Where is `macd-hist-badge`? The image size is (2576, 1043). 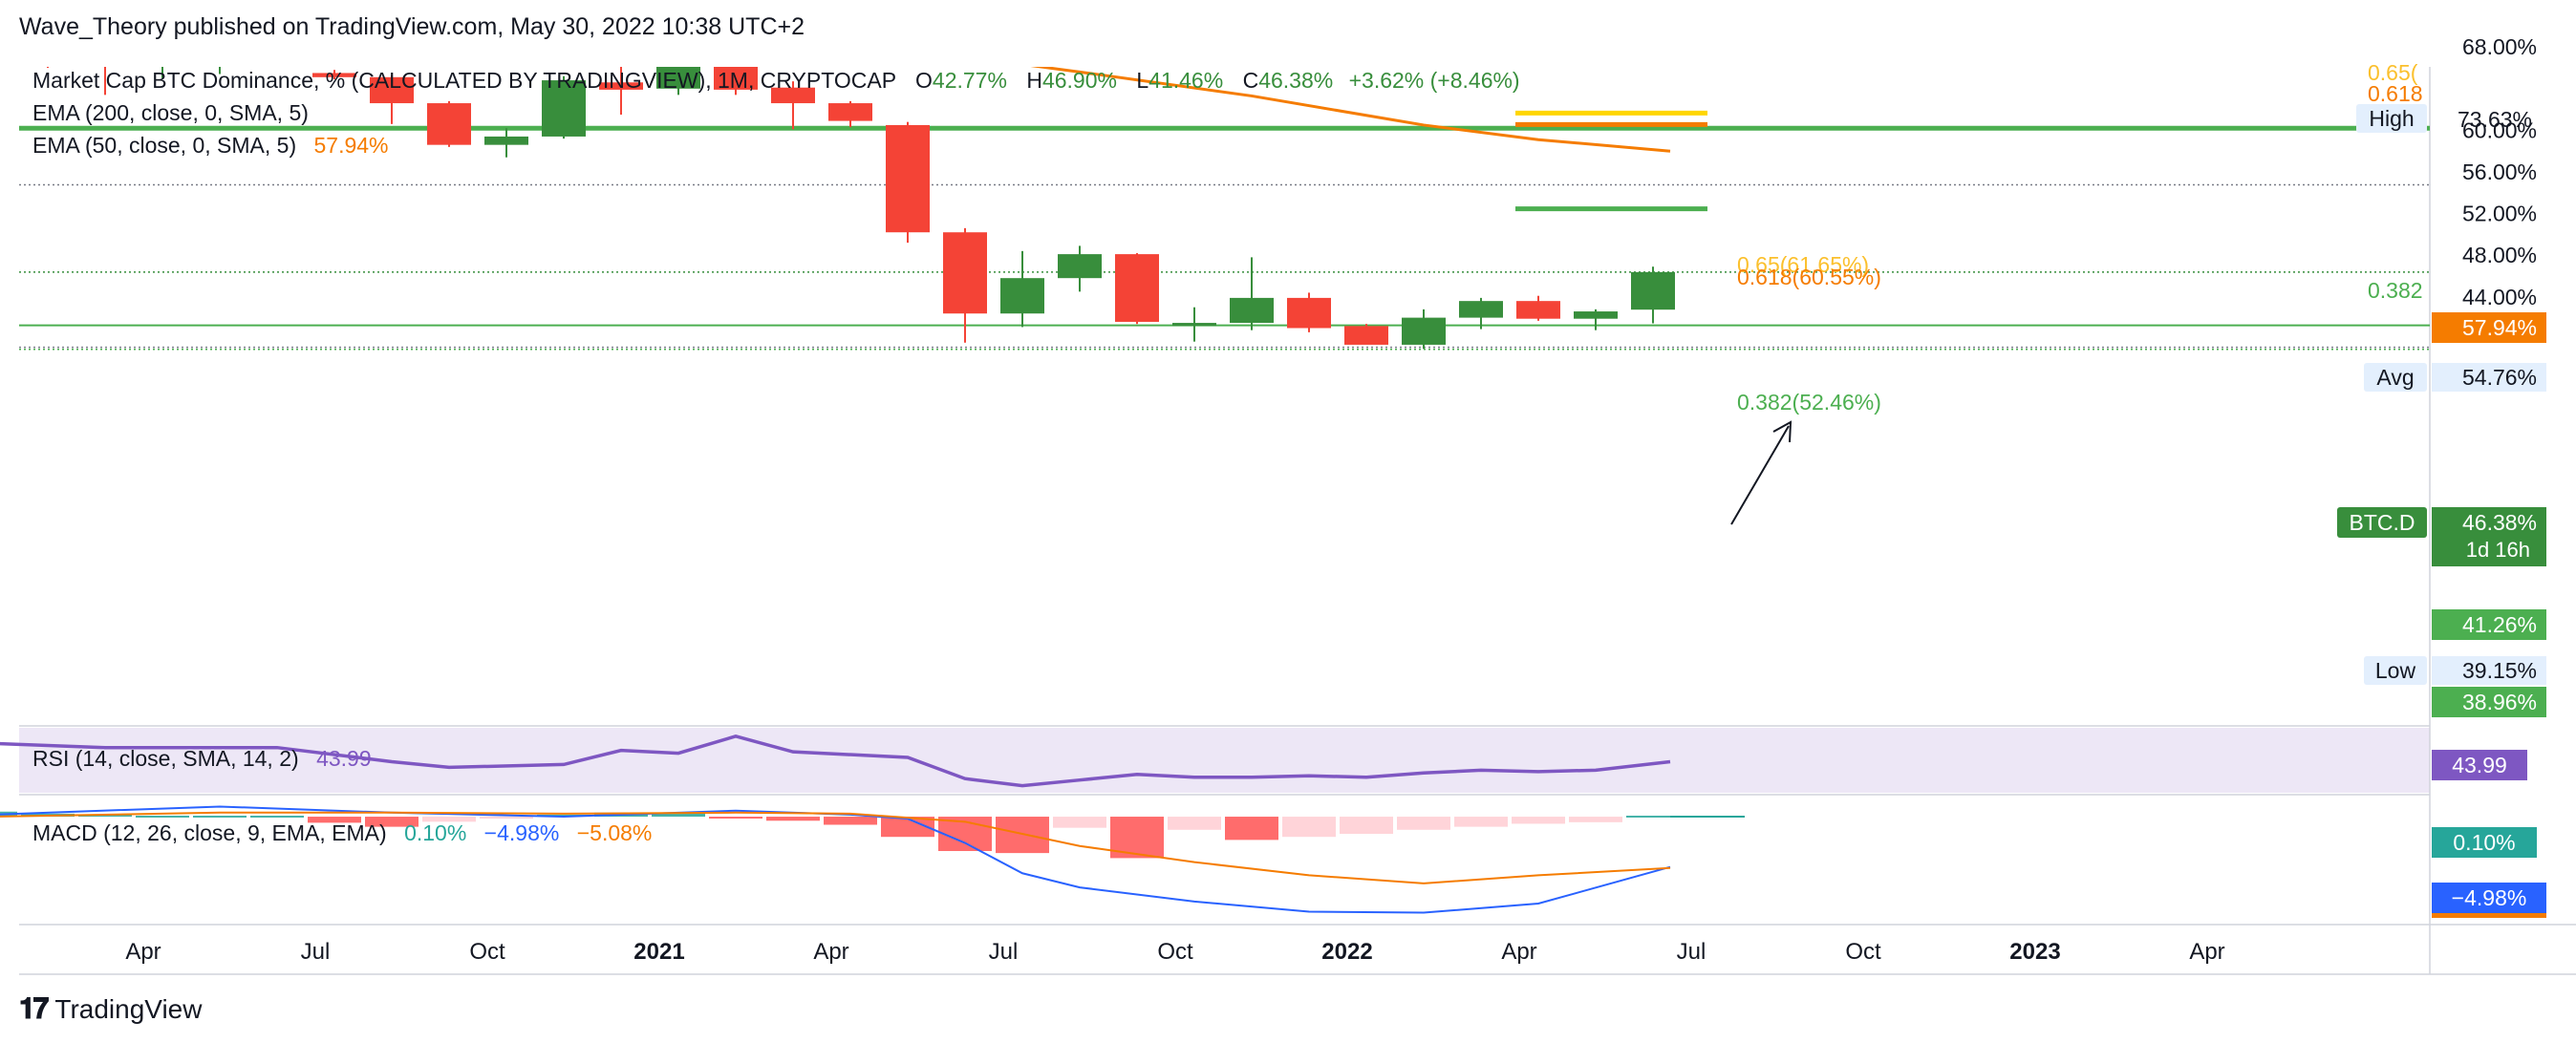 macd-hist-badge is located at coordinates (2484, 843).